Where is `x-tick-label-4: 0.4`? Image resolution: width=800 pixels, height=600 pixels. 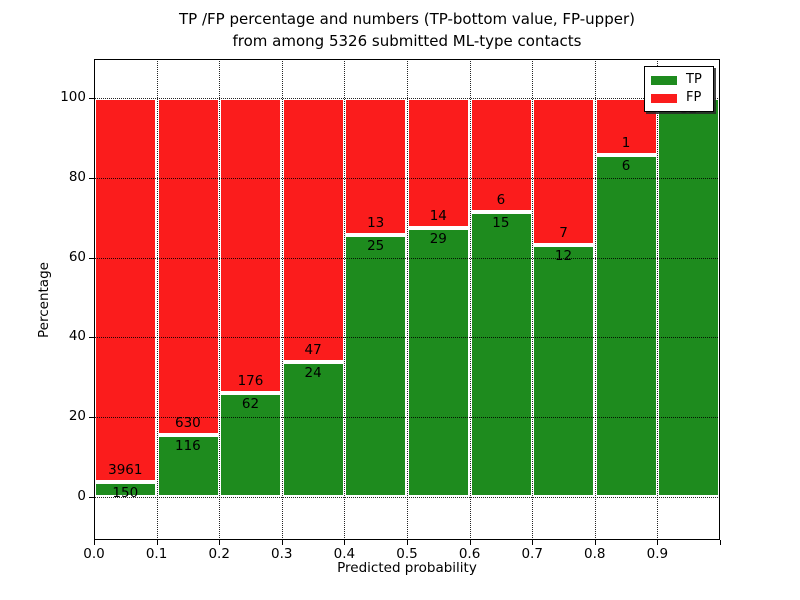 x-tick-label-4: 0.4 is located at coordinates (344, 554).